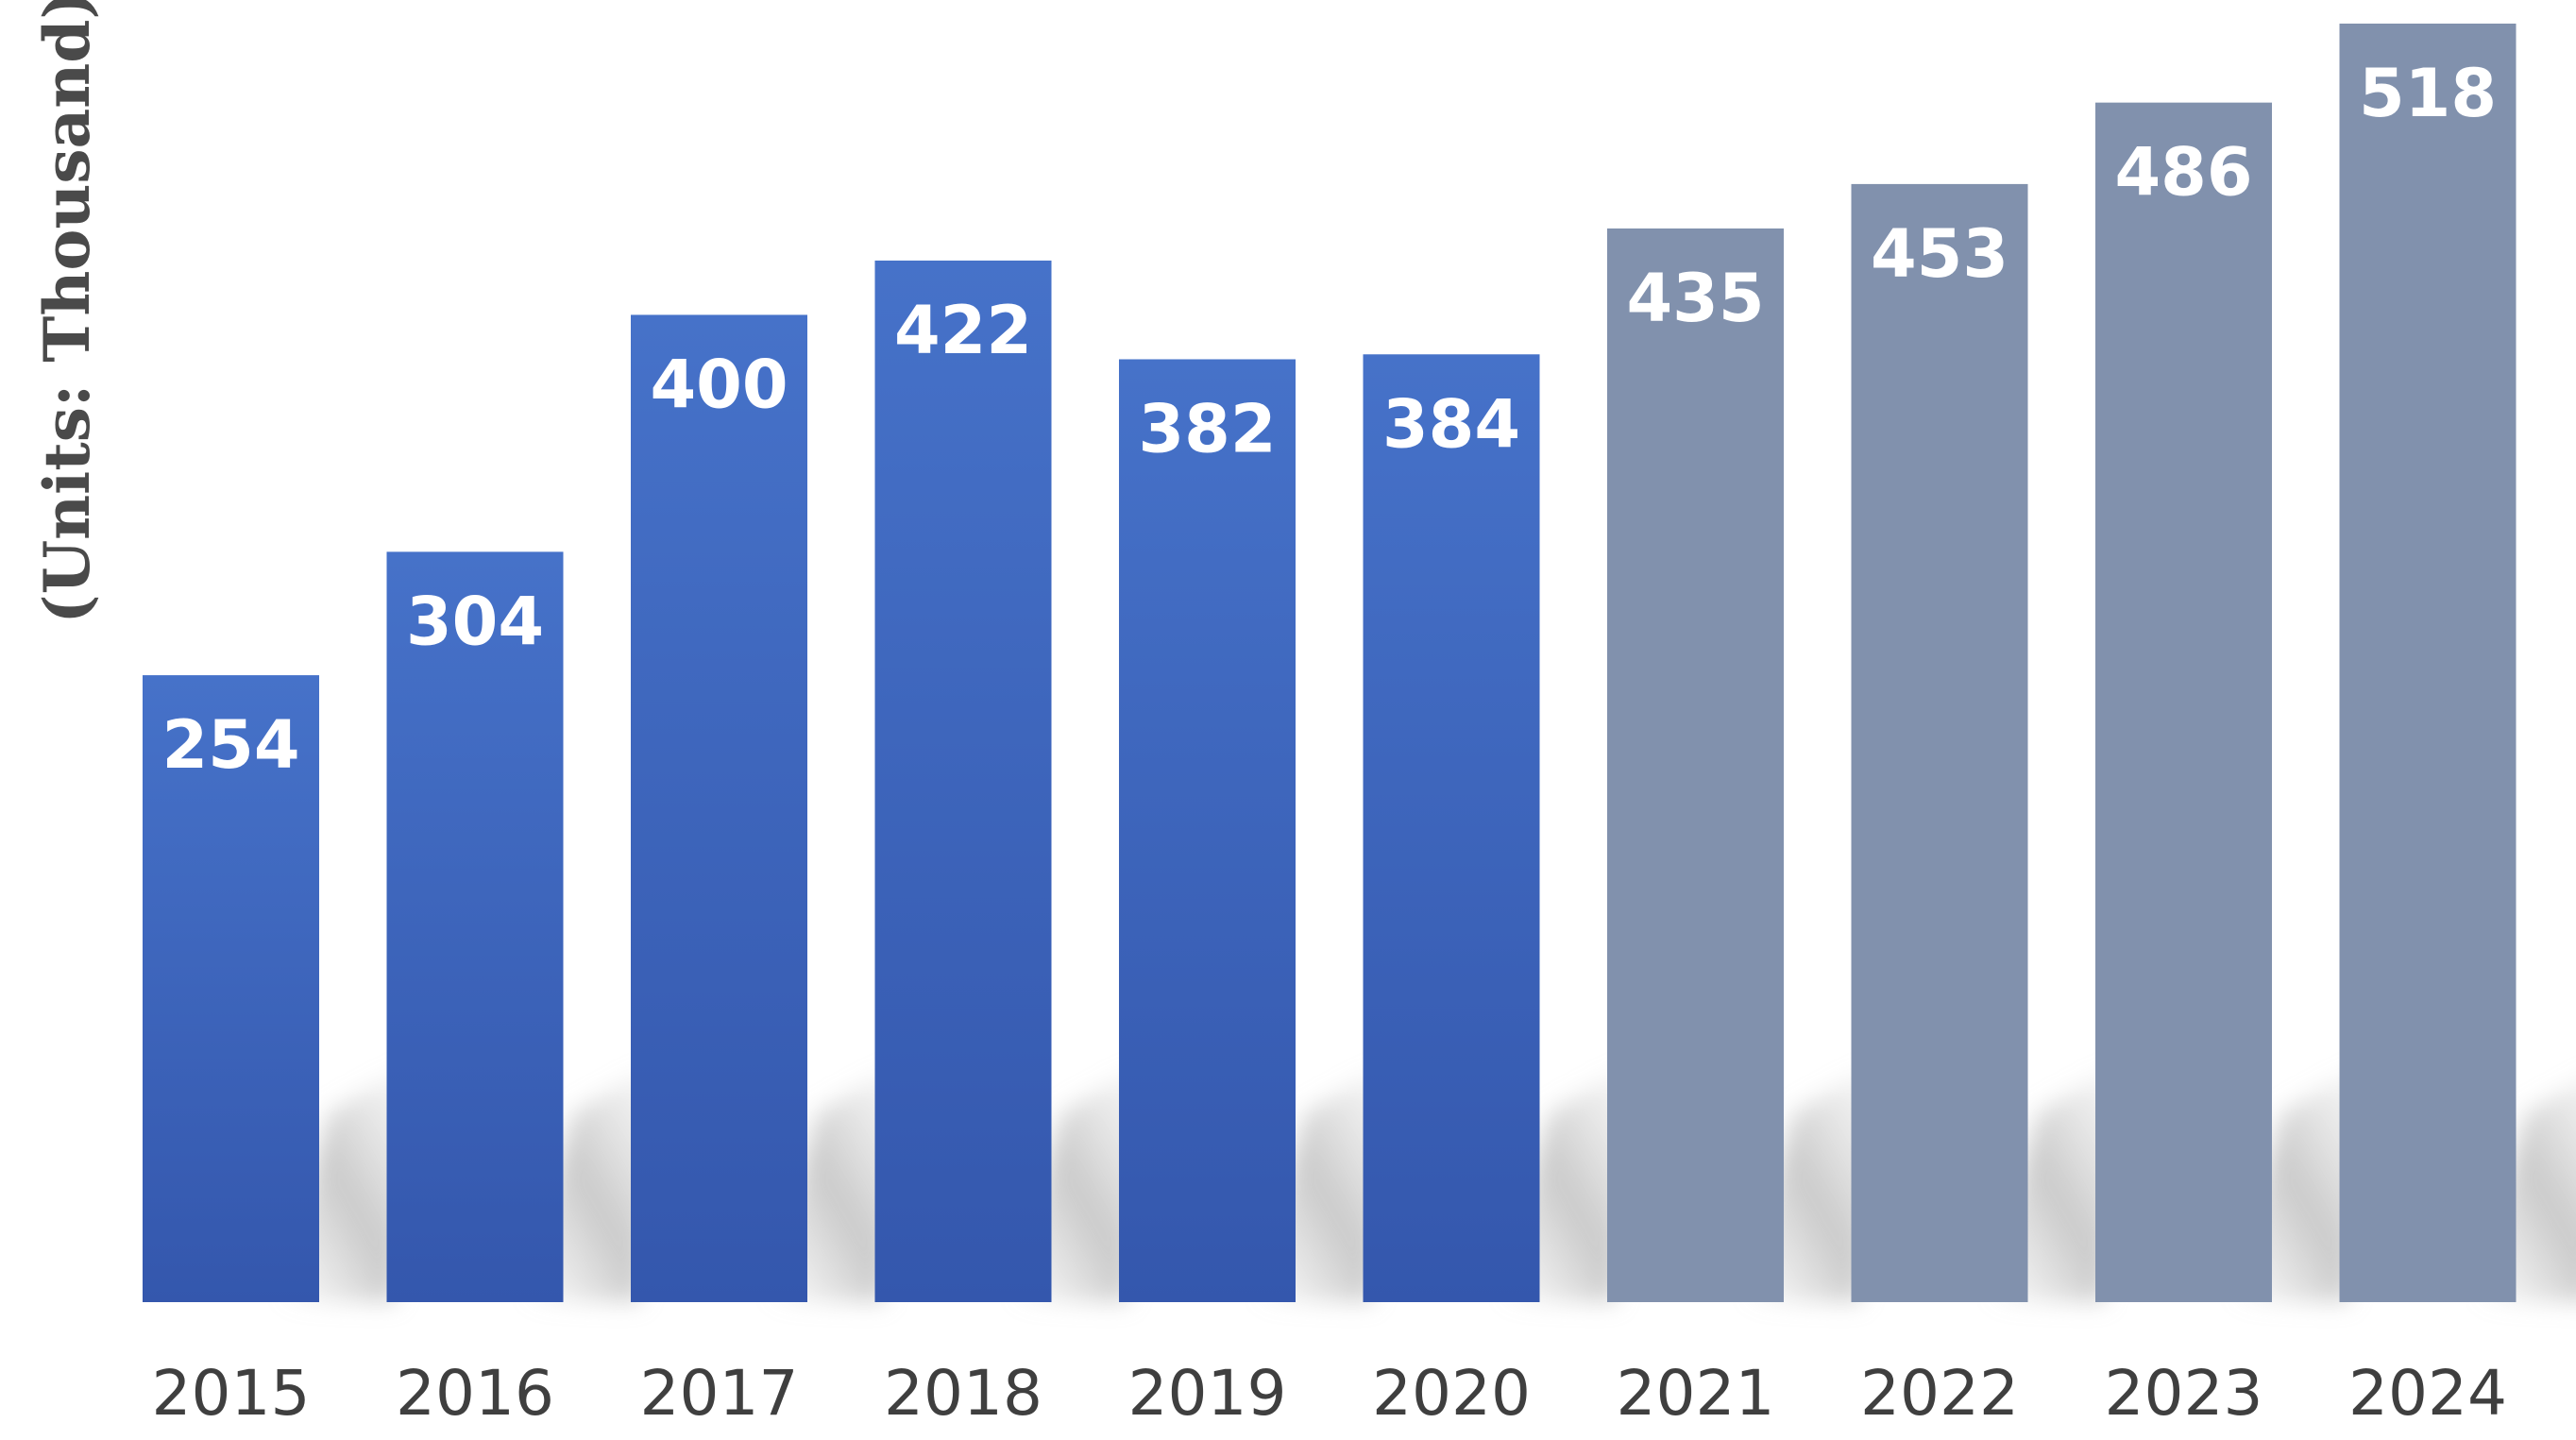 The height and width of the screenshot is (1440, 2576). Describe the element at coordinates (1696, 1393) in the screenshot. I see `x-tick-2021: 2021` at that location.